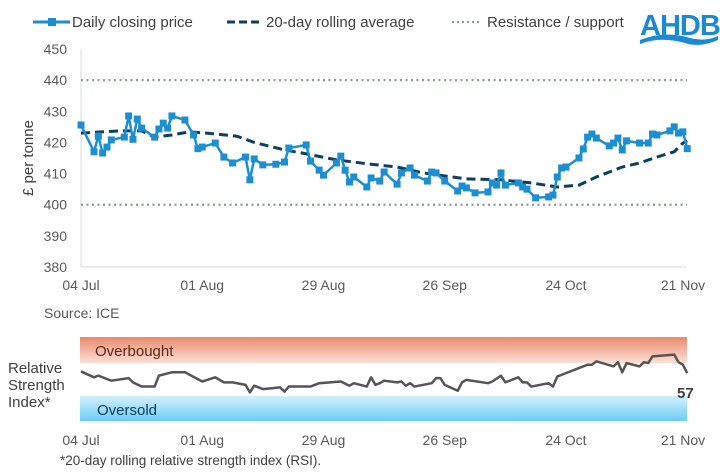  What do you see at coordinates (56, 267) in the screenshot?
I see `y-tick-label: 380` at bounding box center [56, 267].